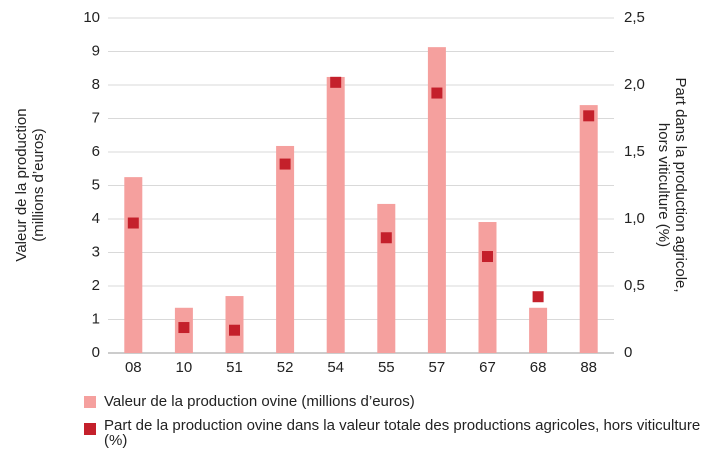  I want to click on y2-tick-label: 1,0, so click(634, 218).